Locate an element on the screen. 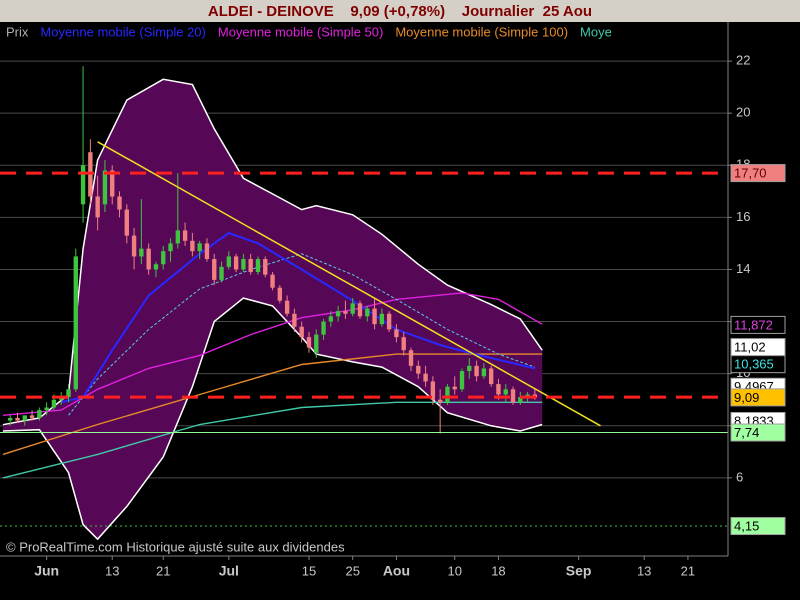  header-bar is located at coordinates (400, 11).